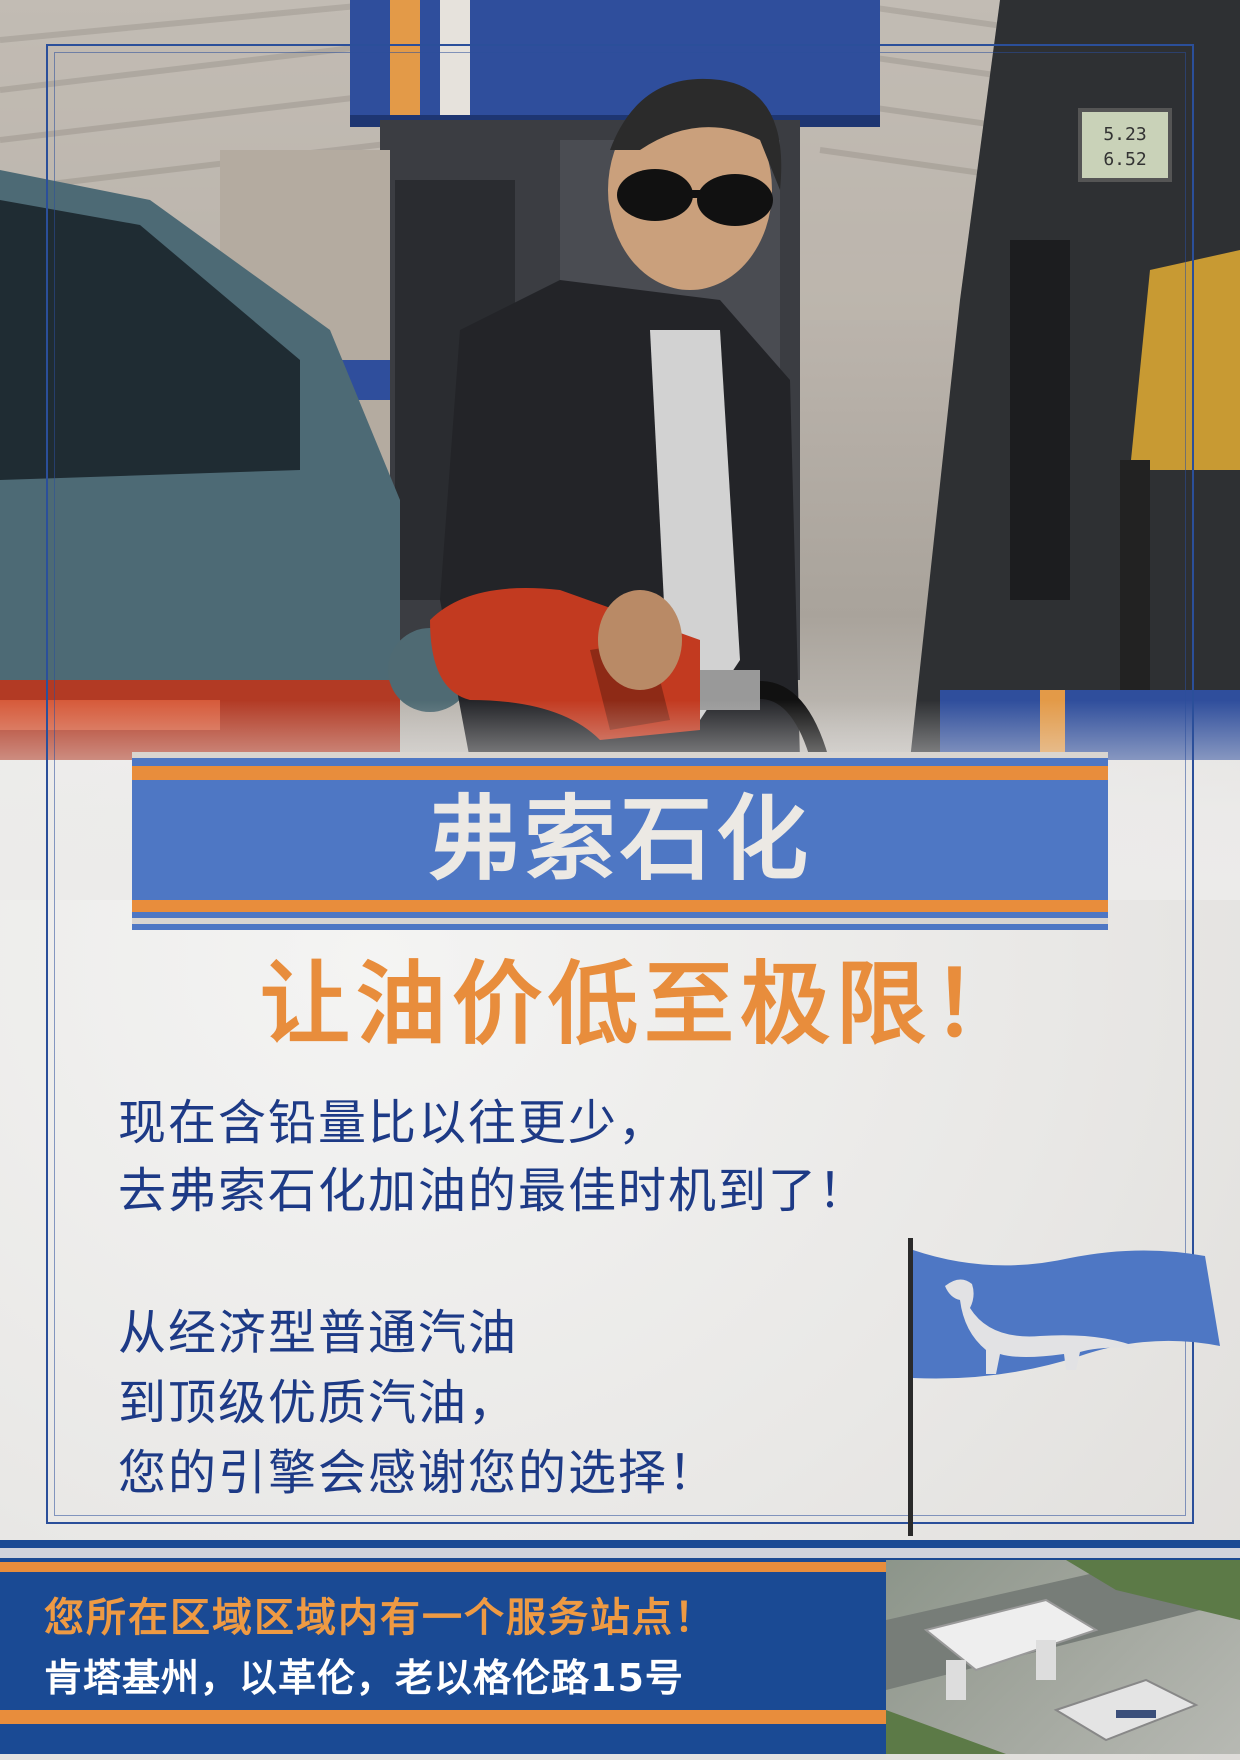 The height and width of the screenshot is (1760, 1240). What do you see at coordinates (1124, 134) in the screenshot?
I see `pump-price-line1: 5.23` at bounding box center [1124, 134].